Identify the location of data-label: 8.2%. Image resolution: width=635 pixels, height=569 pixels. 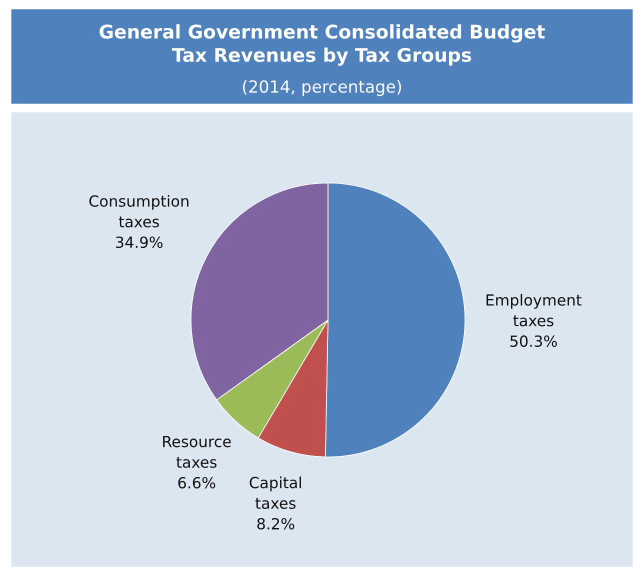
(275, 524).